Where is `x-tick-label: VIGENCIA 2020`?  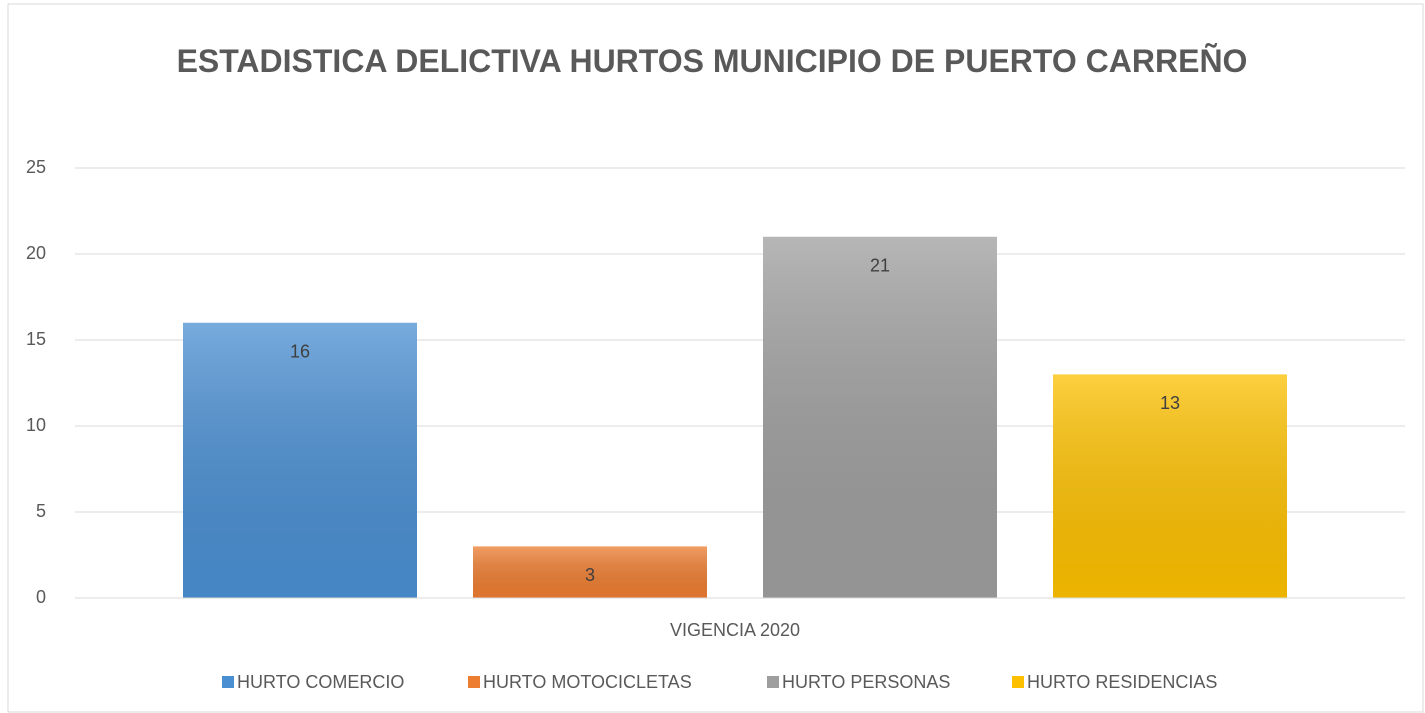
x-tick-label: VIGENCIA 2020 is located at coordinates (735, 630).